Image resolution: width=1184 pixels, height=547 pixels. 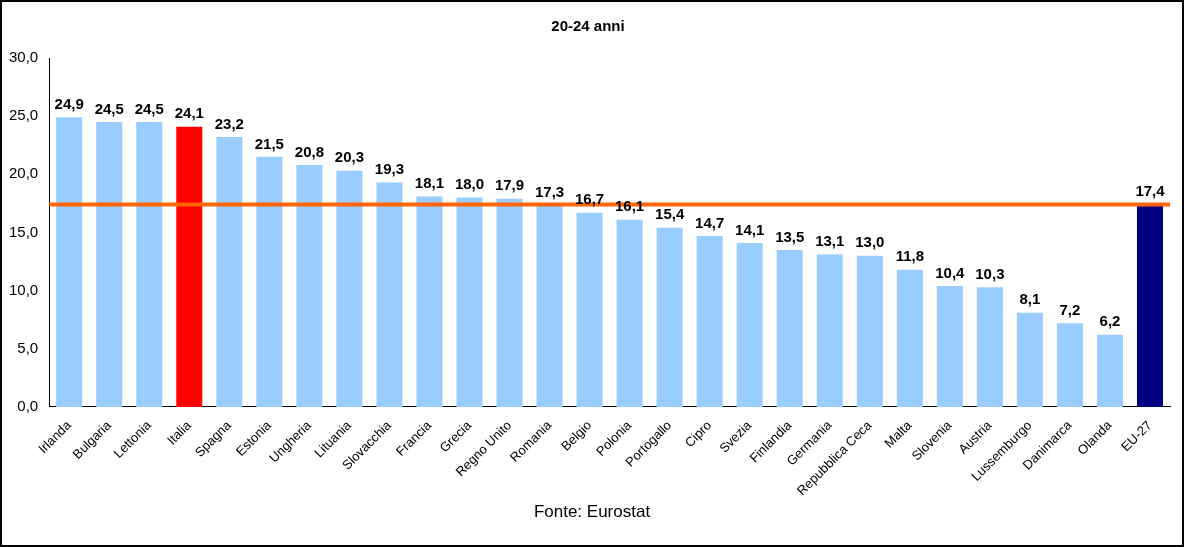 What do you see at coordinates (69, 103) in the screenshot?
I see `data-label: 24,9` at bounding box center [69, 103].